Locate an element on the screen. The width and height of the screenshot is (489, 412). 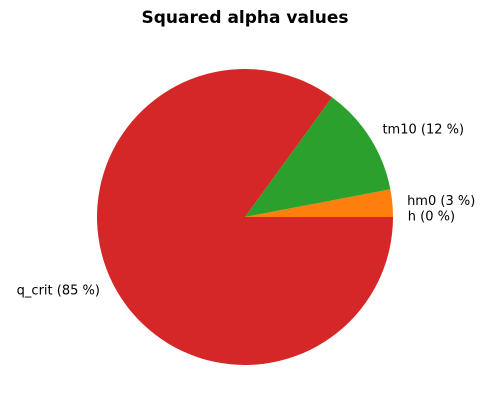
slice-label: q_crit (85 %) is located at coordinates (58, 290).